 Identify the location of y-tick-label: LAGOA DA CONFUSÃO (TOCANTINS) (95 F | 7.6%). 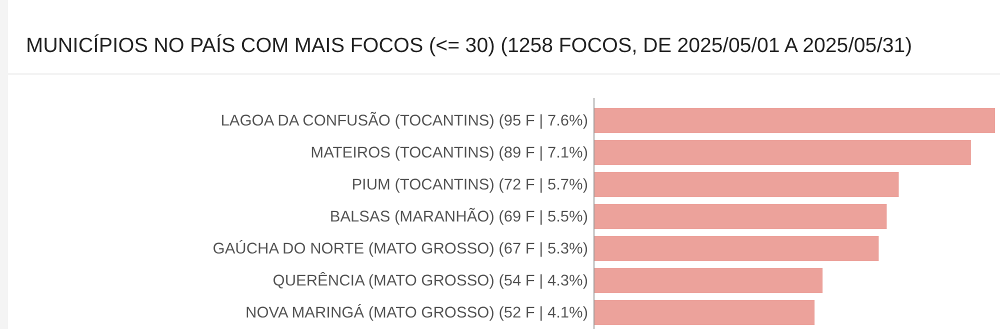
(404, 121).